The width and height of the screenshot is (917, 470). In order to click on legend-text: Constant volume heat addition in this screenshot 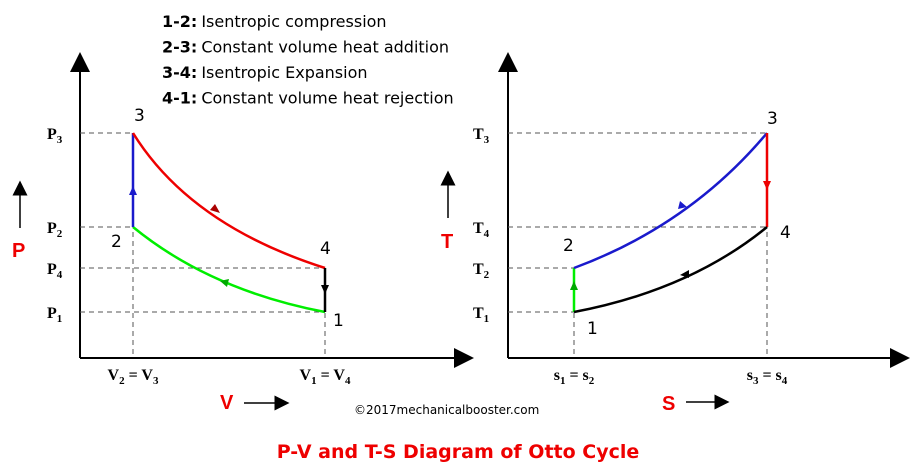, I will do `click(325, 47)`.